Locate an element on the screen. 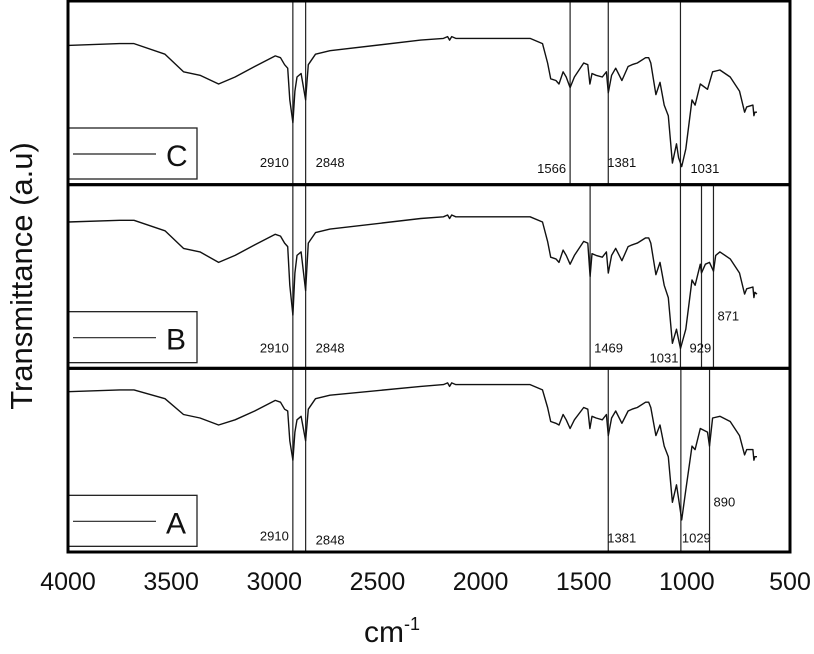 The width and height of the screenshot is (814, 654). peak-label-871: 871 is located at coordinates (728, 316).